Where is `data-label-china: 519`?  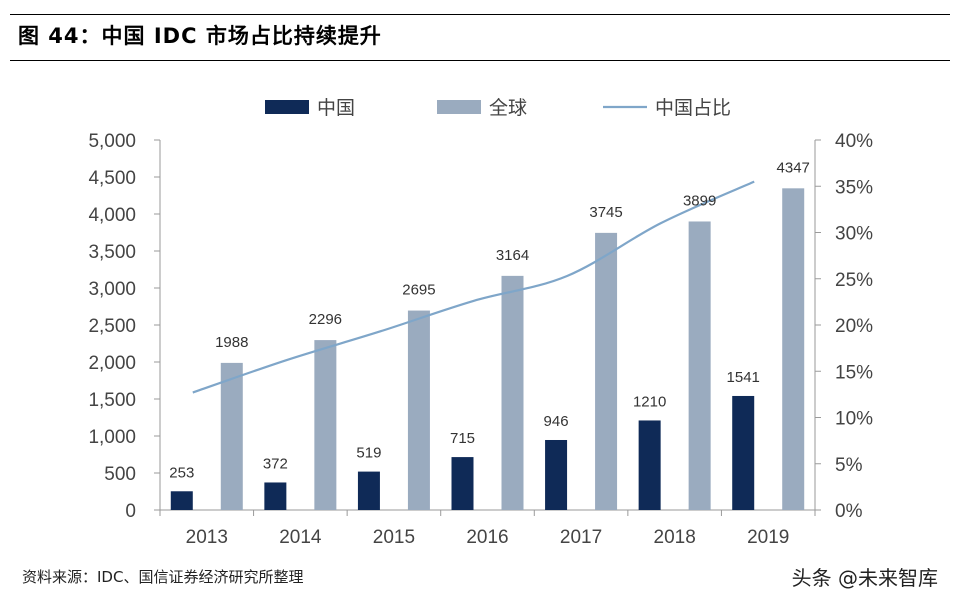 data-label-china: 519 is located at coordinates (368, 453).